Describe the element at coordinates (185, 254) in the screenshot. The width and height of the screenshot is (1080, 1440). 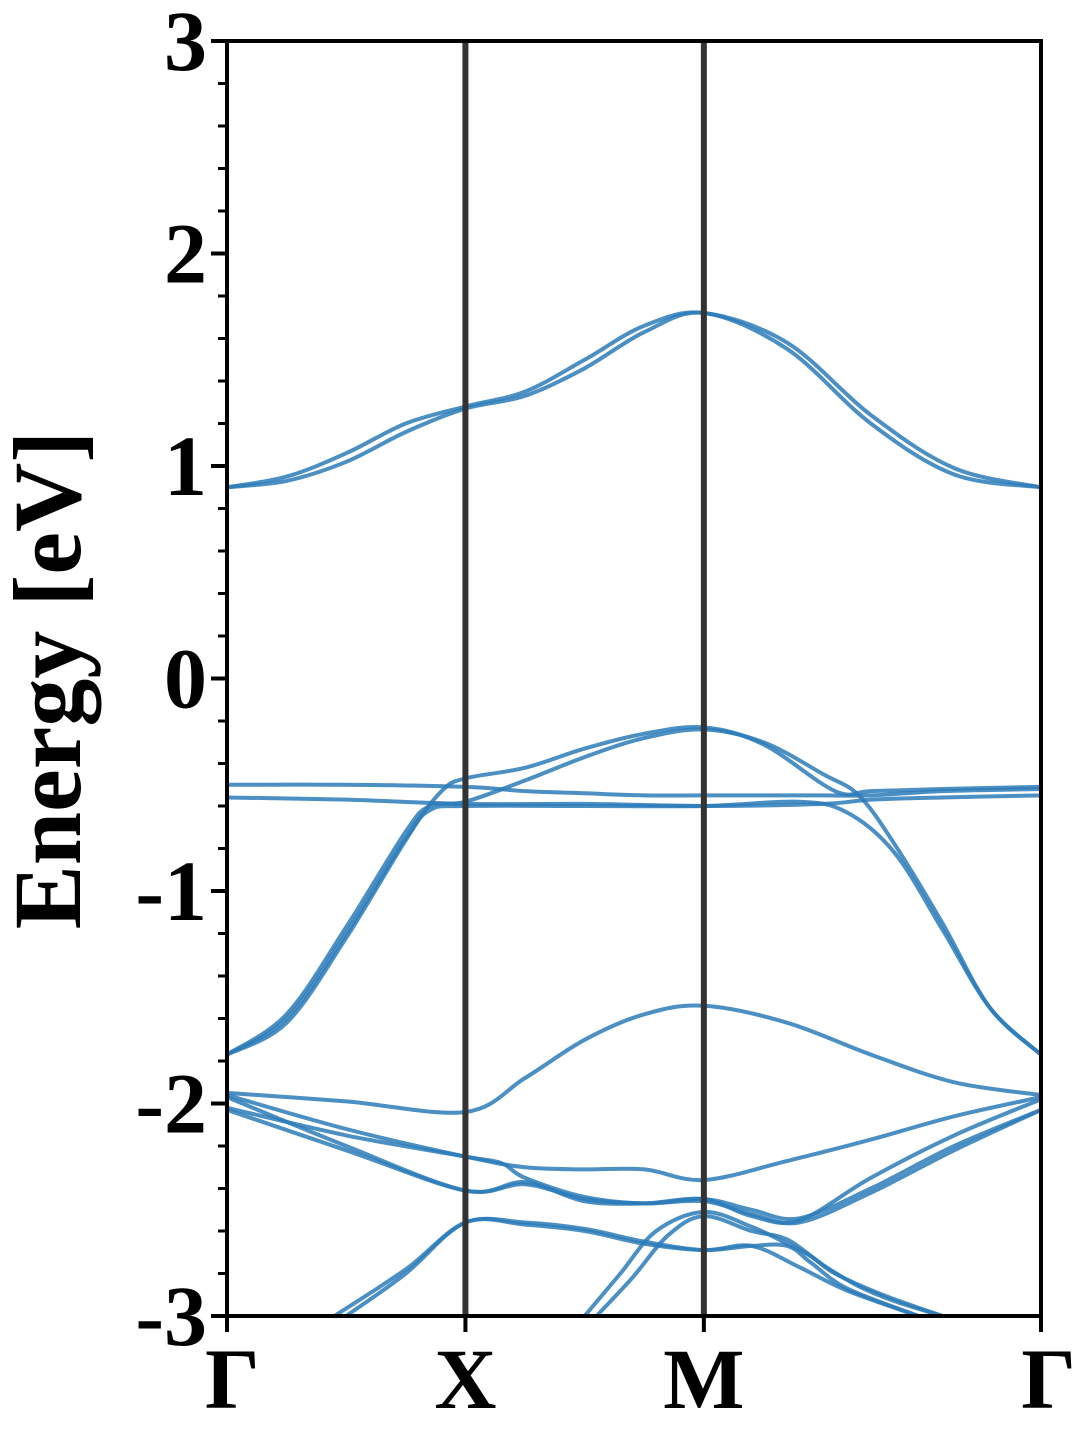
I see `y-tick-label: 2` at that location.